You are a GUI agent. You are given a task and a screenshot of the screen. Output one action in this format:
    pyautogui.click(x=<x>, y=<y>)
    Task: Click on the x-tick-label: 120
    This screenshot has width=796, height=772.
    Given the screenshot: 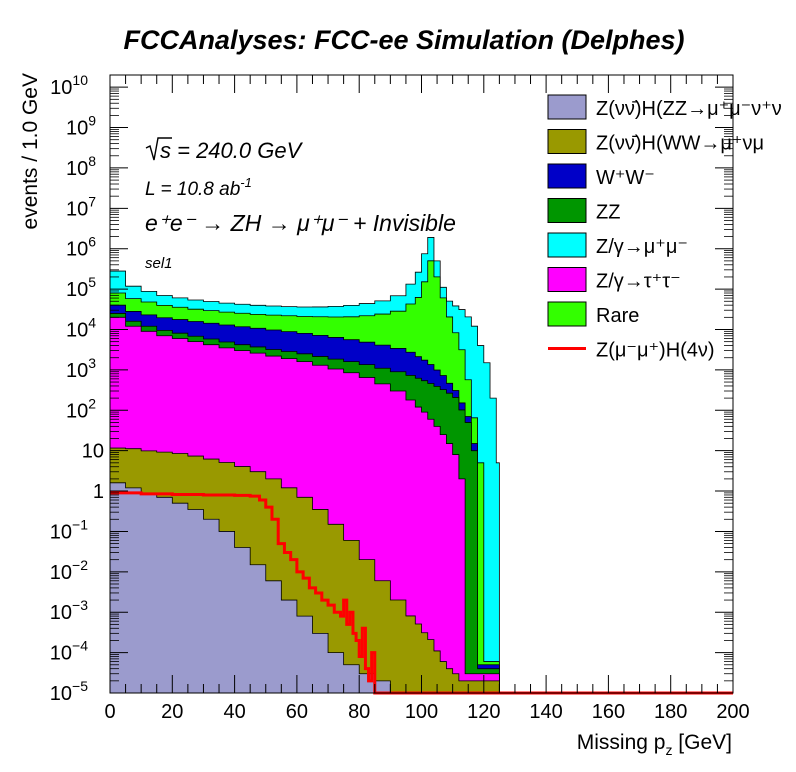 What is the action you would take?
    pyautogui.click(x=483, y=712)
    